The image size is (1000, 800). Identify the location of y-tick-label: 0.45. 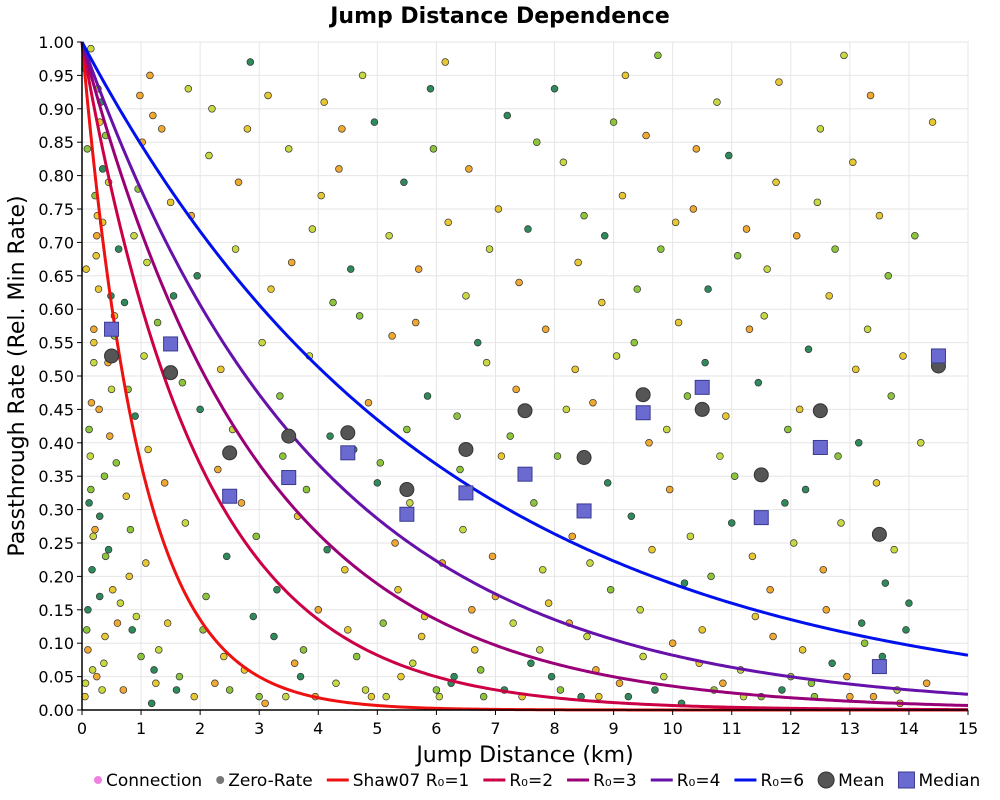
(56, 409).